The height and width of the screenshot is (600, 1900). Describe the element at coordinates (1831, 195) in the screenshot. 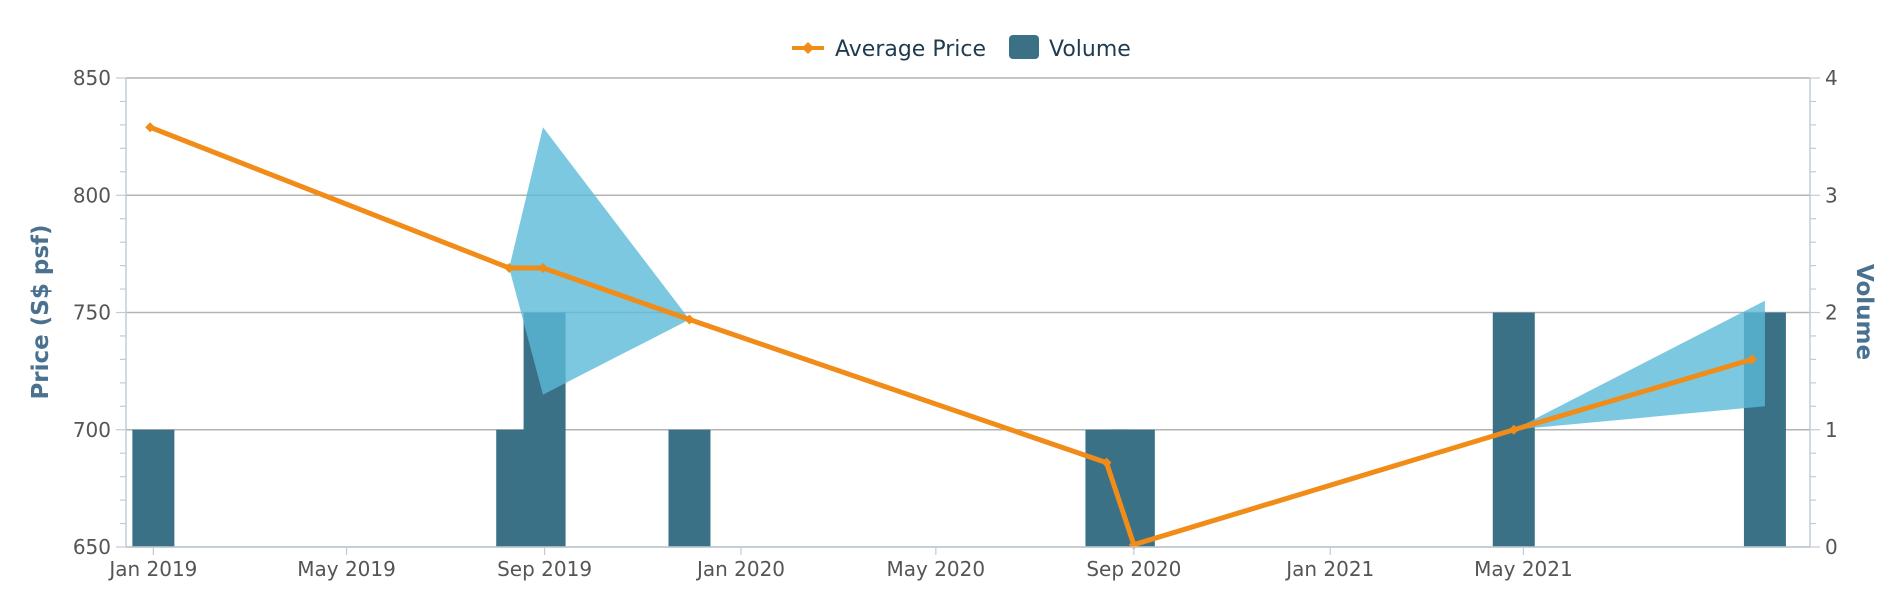

I see `right-tick-label-3: 3` at that location.